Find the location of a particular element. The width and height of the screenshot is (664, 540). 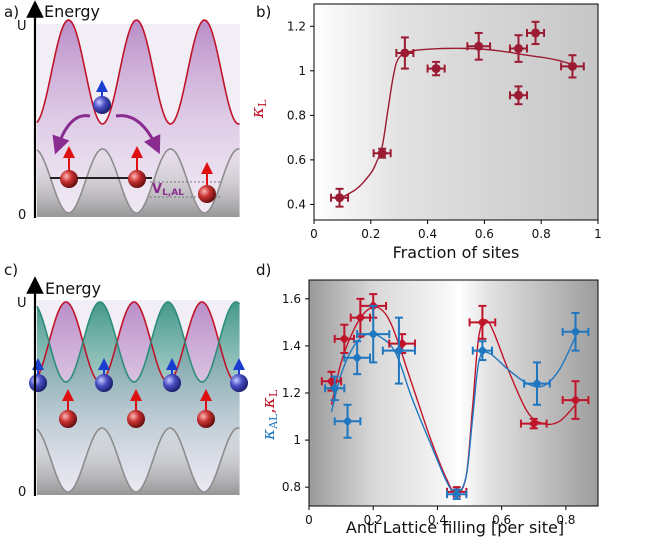

v-label: VL,AL is located at coordinates (168, 190).